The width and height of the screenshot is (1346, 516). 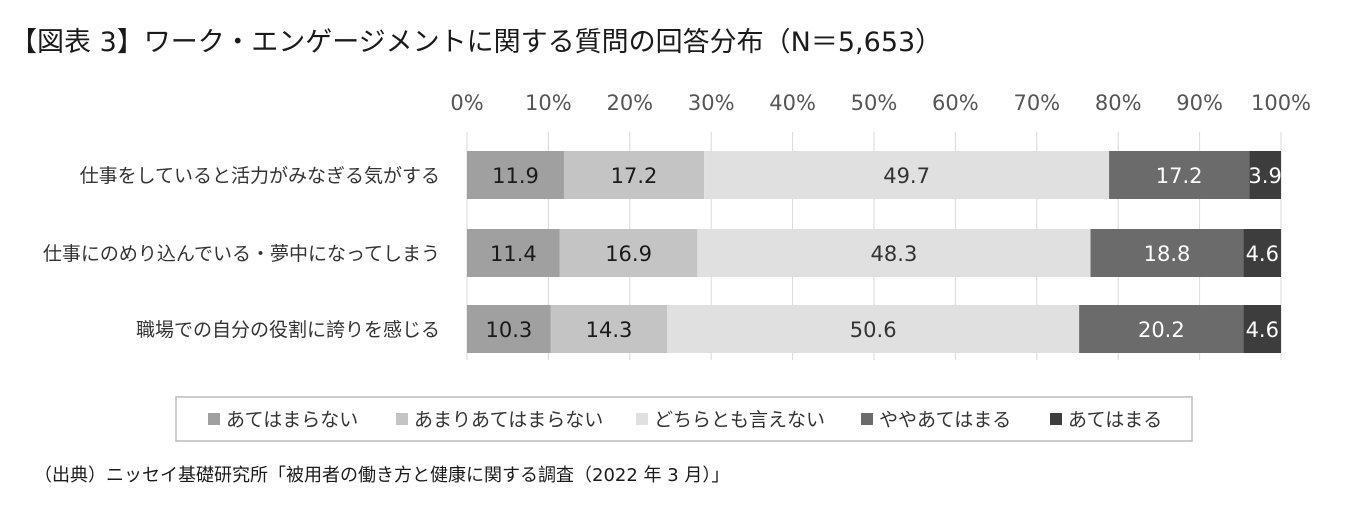 I want to click on data-label: 50.6, so click(x=873, y=330).